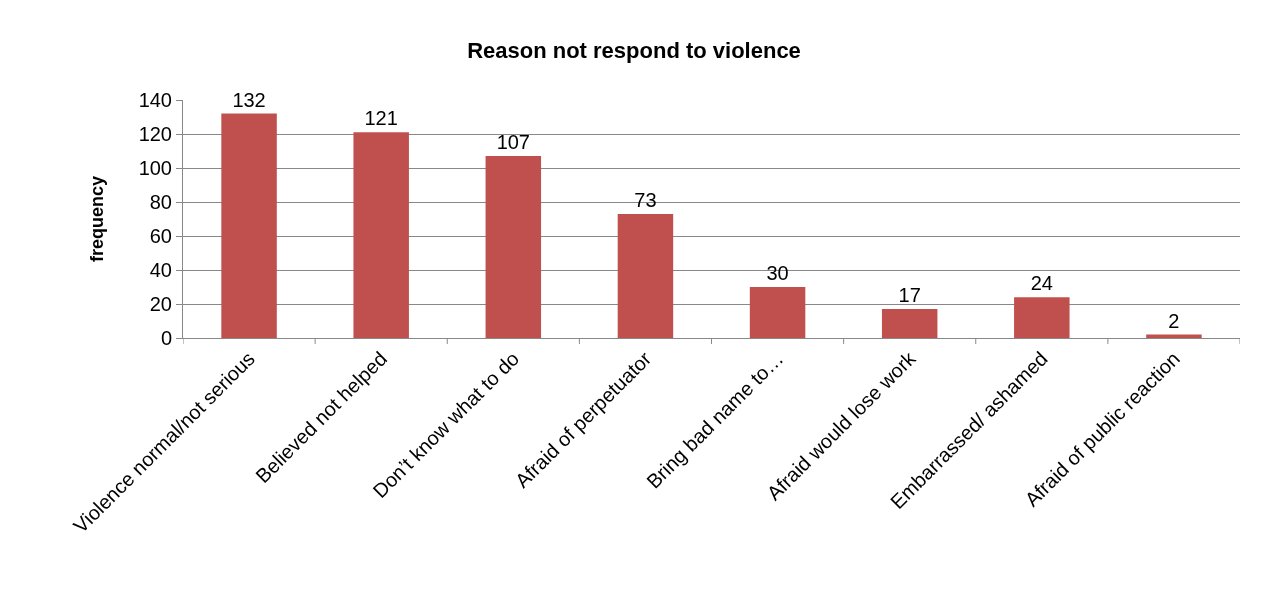 The image size is (1268, 611). What do you see at coordinates (909, 295) in the screenshot?
I see `data-label: 17` at bounding box center [909, 295].